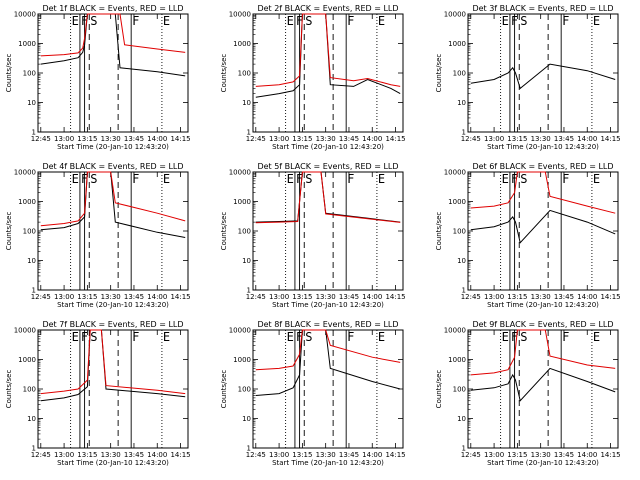 The width and height of the screenshot is (640, 480). I want to click on panel-title: Det 7f BLACK = Events, RED = LLD, so click(112, 324).